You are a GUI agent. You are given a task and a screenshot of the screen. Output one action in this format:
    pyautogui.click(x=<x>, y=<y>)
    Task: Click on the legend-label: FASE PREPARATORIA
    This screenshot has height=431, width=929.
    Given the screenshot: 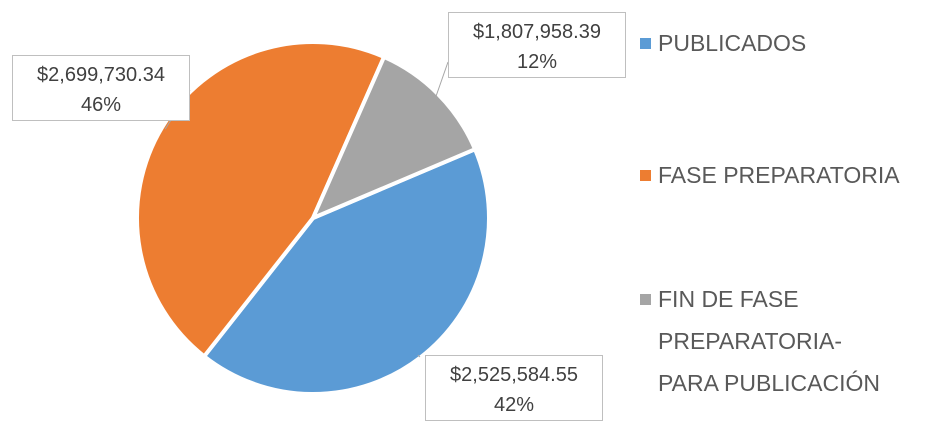 What is the action you would take?
    pyautogui.click(x=779, y=175)
    